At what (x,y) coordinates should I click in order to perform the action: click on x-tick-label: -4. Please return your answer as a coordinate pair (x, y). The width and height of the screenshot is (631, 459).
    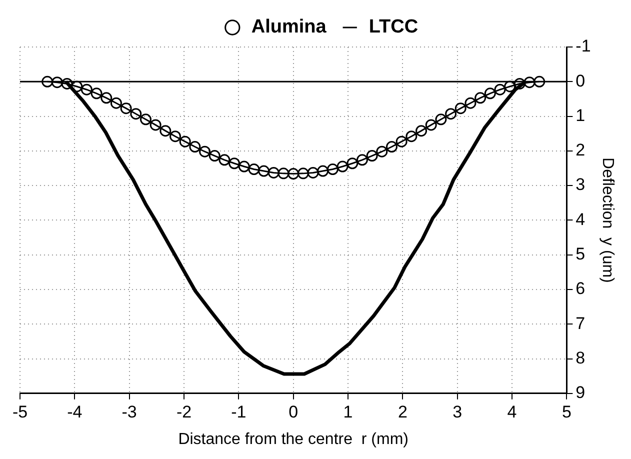
    Looking at the image, I should click on (74, 412).